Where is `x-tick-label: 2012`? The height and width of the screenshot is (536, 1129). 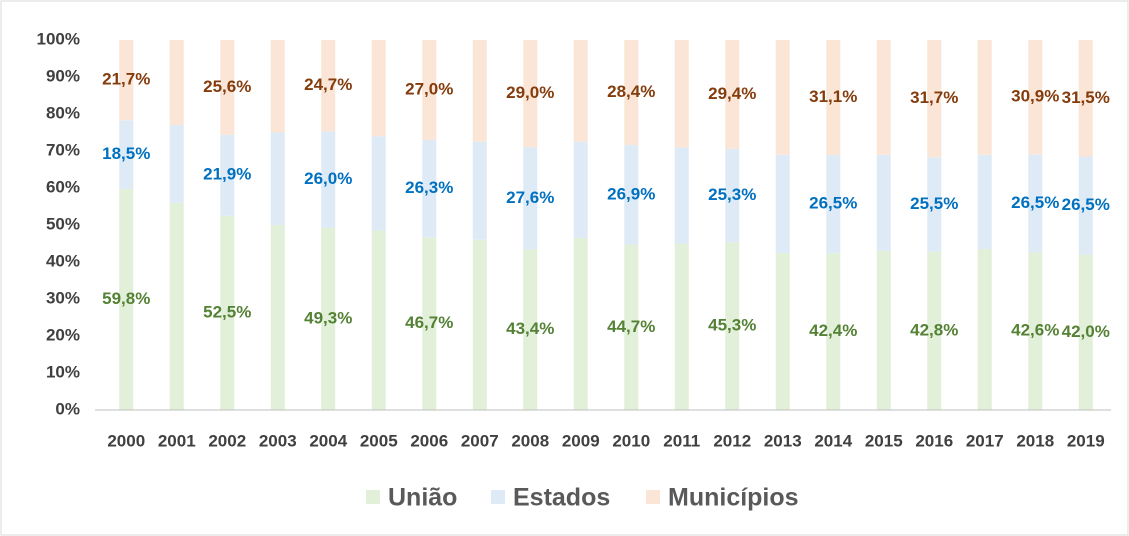
x-tick-label: 2012 is located at coordinates (732, 440).